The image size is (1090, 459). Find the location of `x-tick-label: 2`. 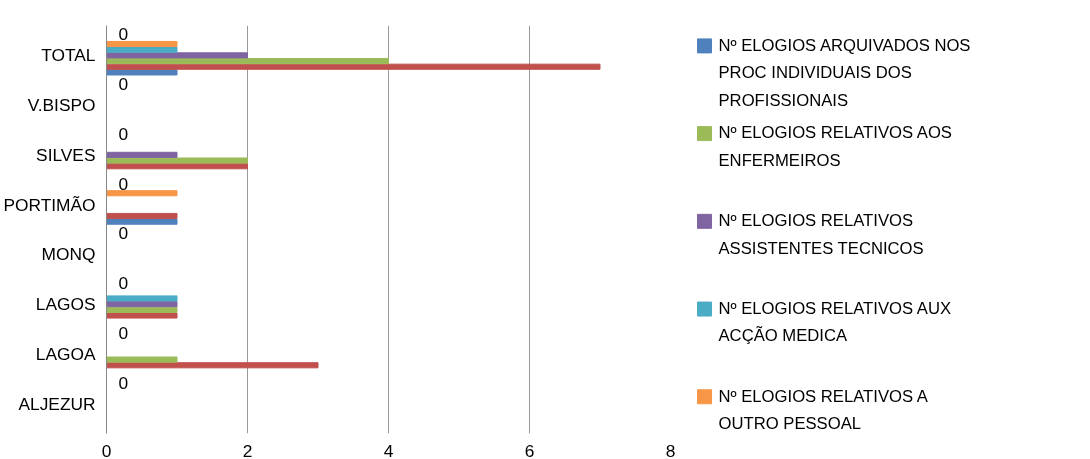

x-tick-label: 2 is located at coordinates (247, 449).